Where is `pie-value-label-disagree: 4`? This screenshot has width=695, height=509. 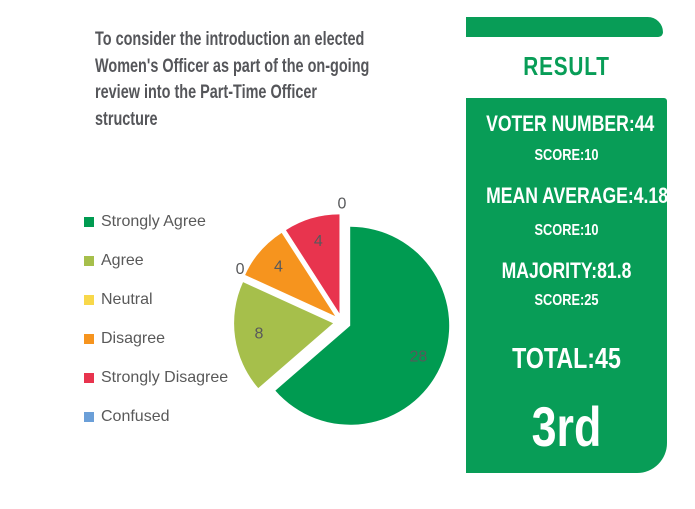
pie-value-label-disagree: 4 is located at coordinates (278, 267).